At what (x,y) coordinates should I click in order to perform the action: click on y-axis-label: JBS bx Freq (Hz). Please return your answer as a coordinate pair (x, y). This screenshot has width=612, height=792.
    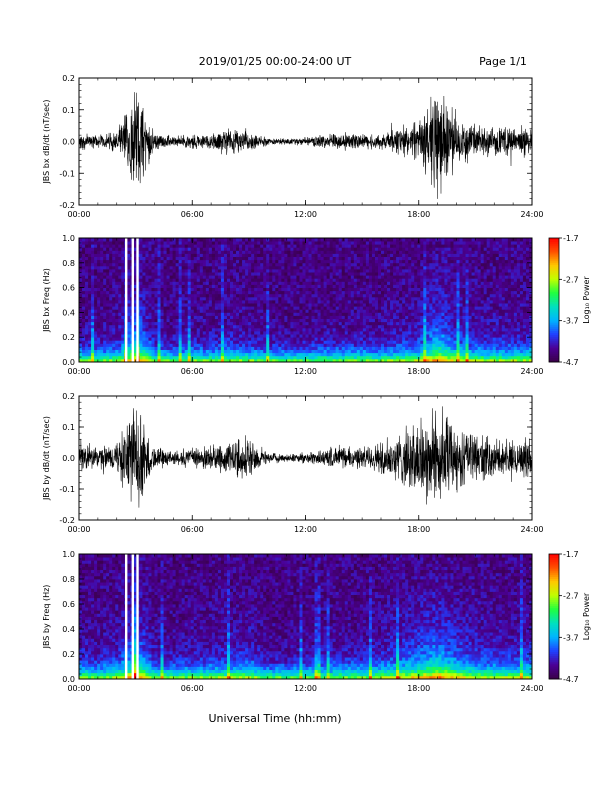
    Looking at the image, I should click on (46, 300).